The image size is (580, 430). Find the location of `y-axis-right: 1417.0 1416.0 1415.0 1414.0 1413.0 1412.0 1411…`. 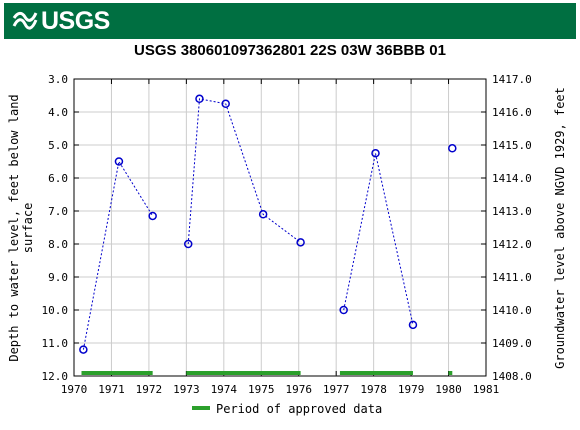

y-axis-right: 1417.0 1416.0 1415.0 1414.0 1413.0 1412.0 1411… is located at coordinates (506, 228).